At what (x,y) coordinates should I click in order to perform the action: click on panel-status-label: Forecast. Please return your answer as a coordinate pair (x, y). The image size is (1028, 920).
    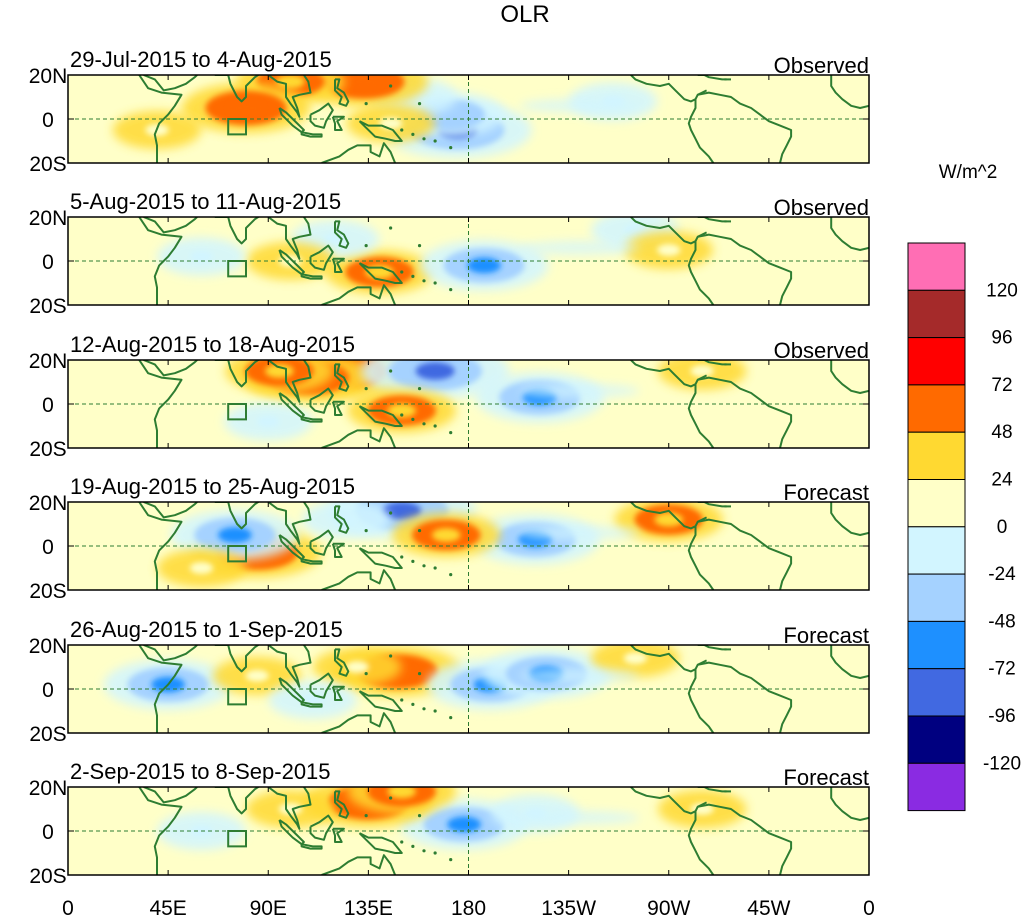
    Looking at the image, I should click on (826, 635).